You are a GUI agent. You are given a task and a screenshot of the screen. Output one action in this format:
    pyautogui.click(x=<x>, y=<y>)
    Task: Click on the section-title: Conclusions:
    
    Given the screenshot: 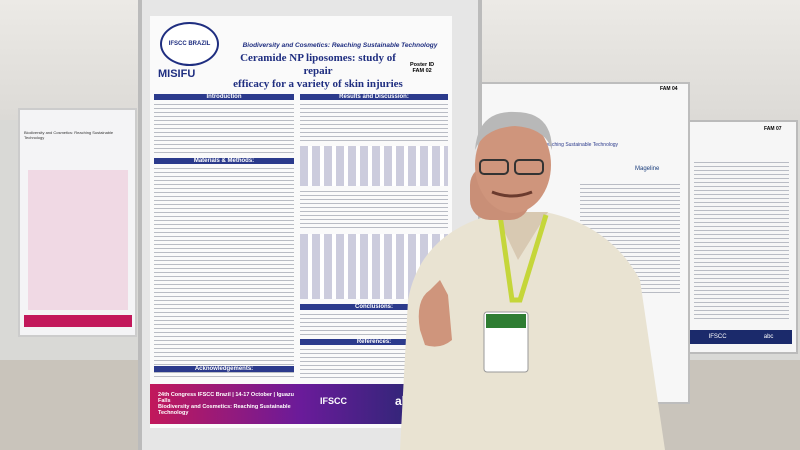 What is the action you would take?
    pyautogui.click(x=374, y=307)
    